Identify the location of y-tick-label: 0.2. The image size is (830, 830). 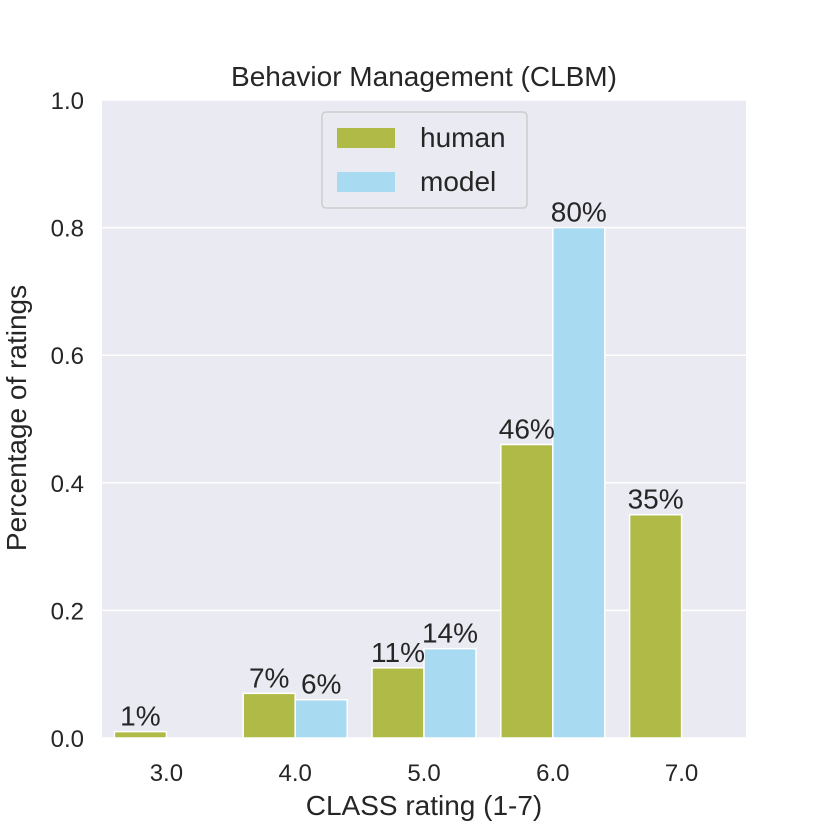
(67, 611).